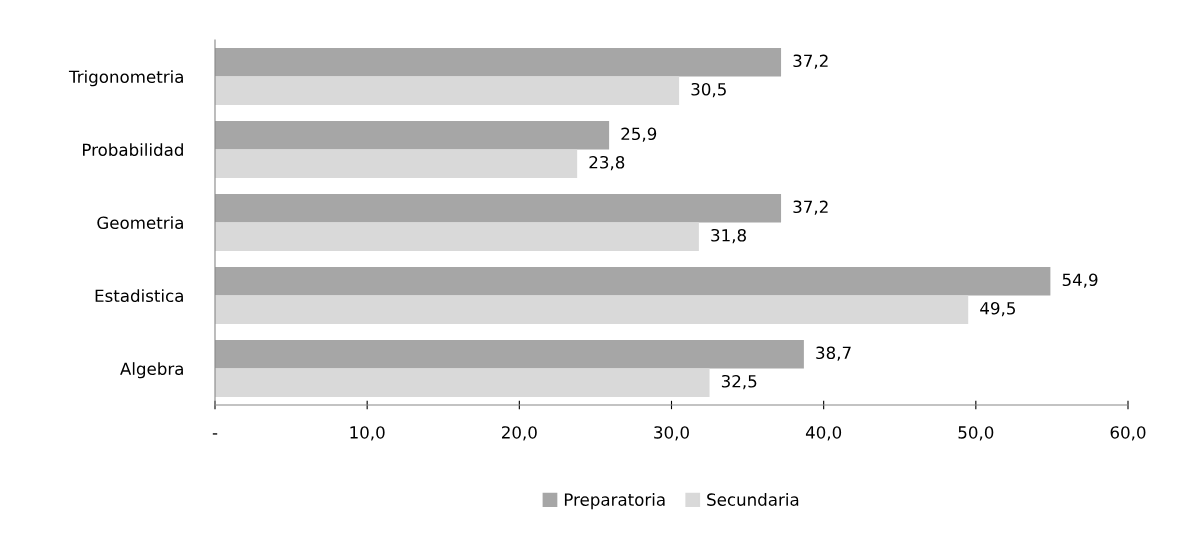 This screenshot has height=548, width=1177. Describe the element at coordinates (367, 433) in the screenshot. I see `x-tick-label: 10,0` at that location.